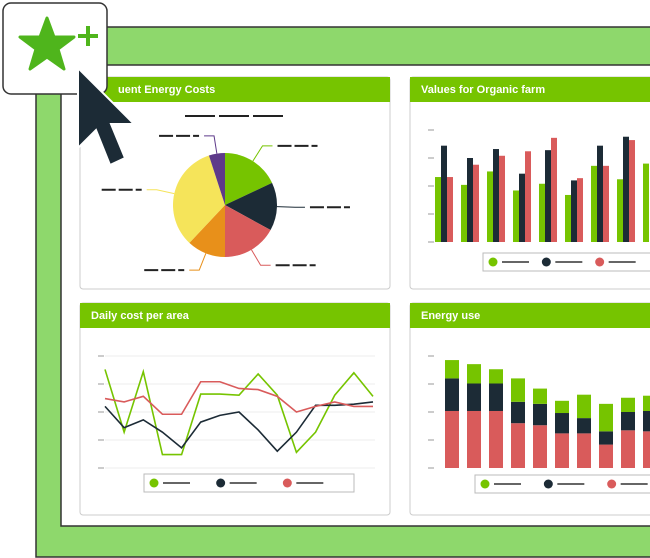 Image resolution: width=650 pixels, height=558 pixels. Describe the element at coordinates (88, 36) in the screenshot. I see `plus` at that location.